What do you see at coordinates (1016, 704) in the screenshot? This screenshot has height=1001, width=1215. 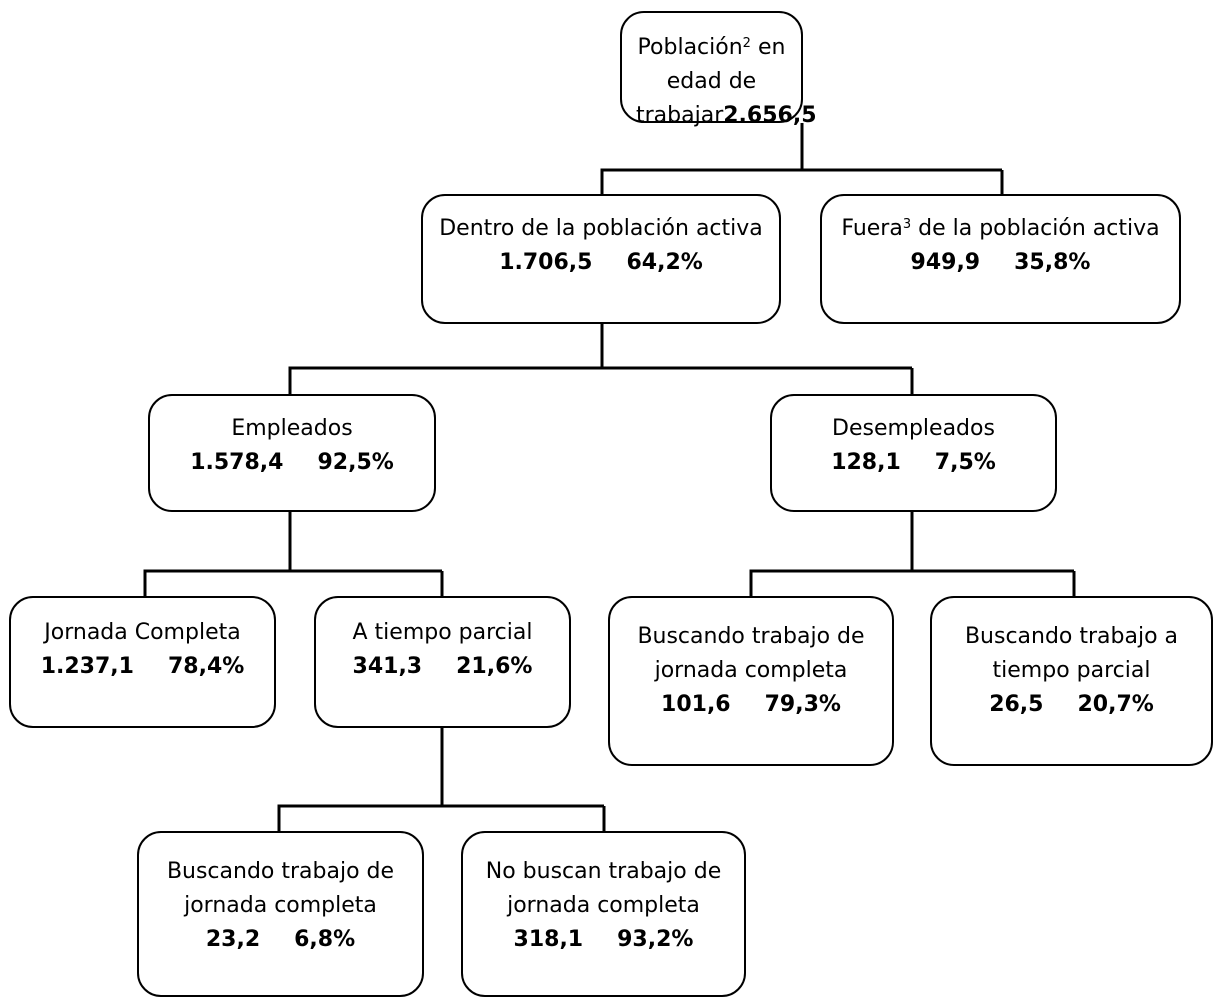 I see `node-value: 26,5` at bounding box center [1016, 704].